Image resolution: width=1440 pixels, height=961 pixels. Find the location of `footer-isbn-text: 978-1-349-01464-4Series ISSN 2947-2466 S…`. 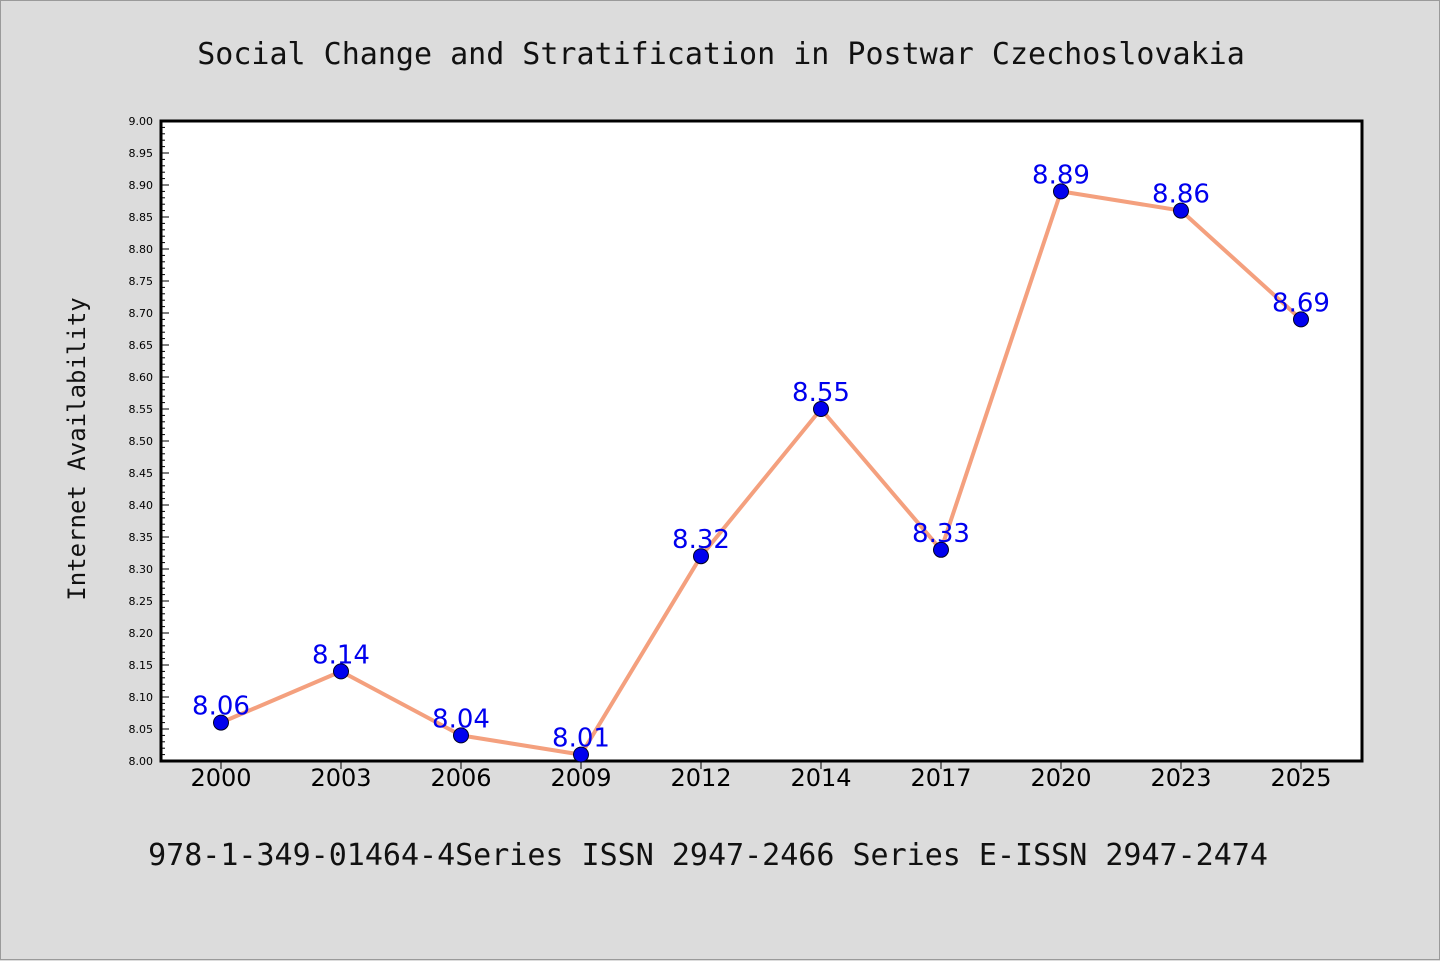

footer-isbn-text: 978-1-349-01464-4Series ISSN 2947-2466 S… is located at coordinates (708, 855).